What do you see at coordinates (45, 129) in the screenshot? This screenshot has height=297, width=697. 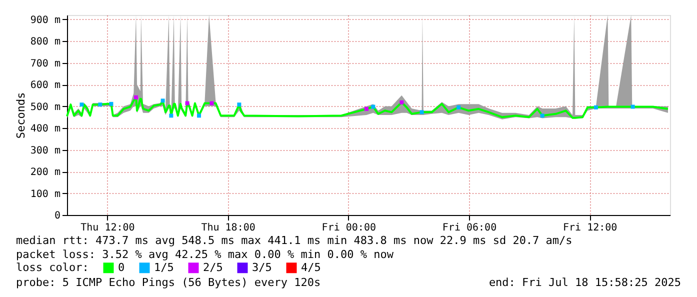 I see `y-tick-label: 400 m` at bounding box center [45, 129].